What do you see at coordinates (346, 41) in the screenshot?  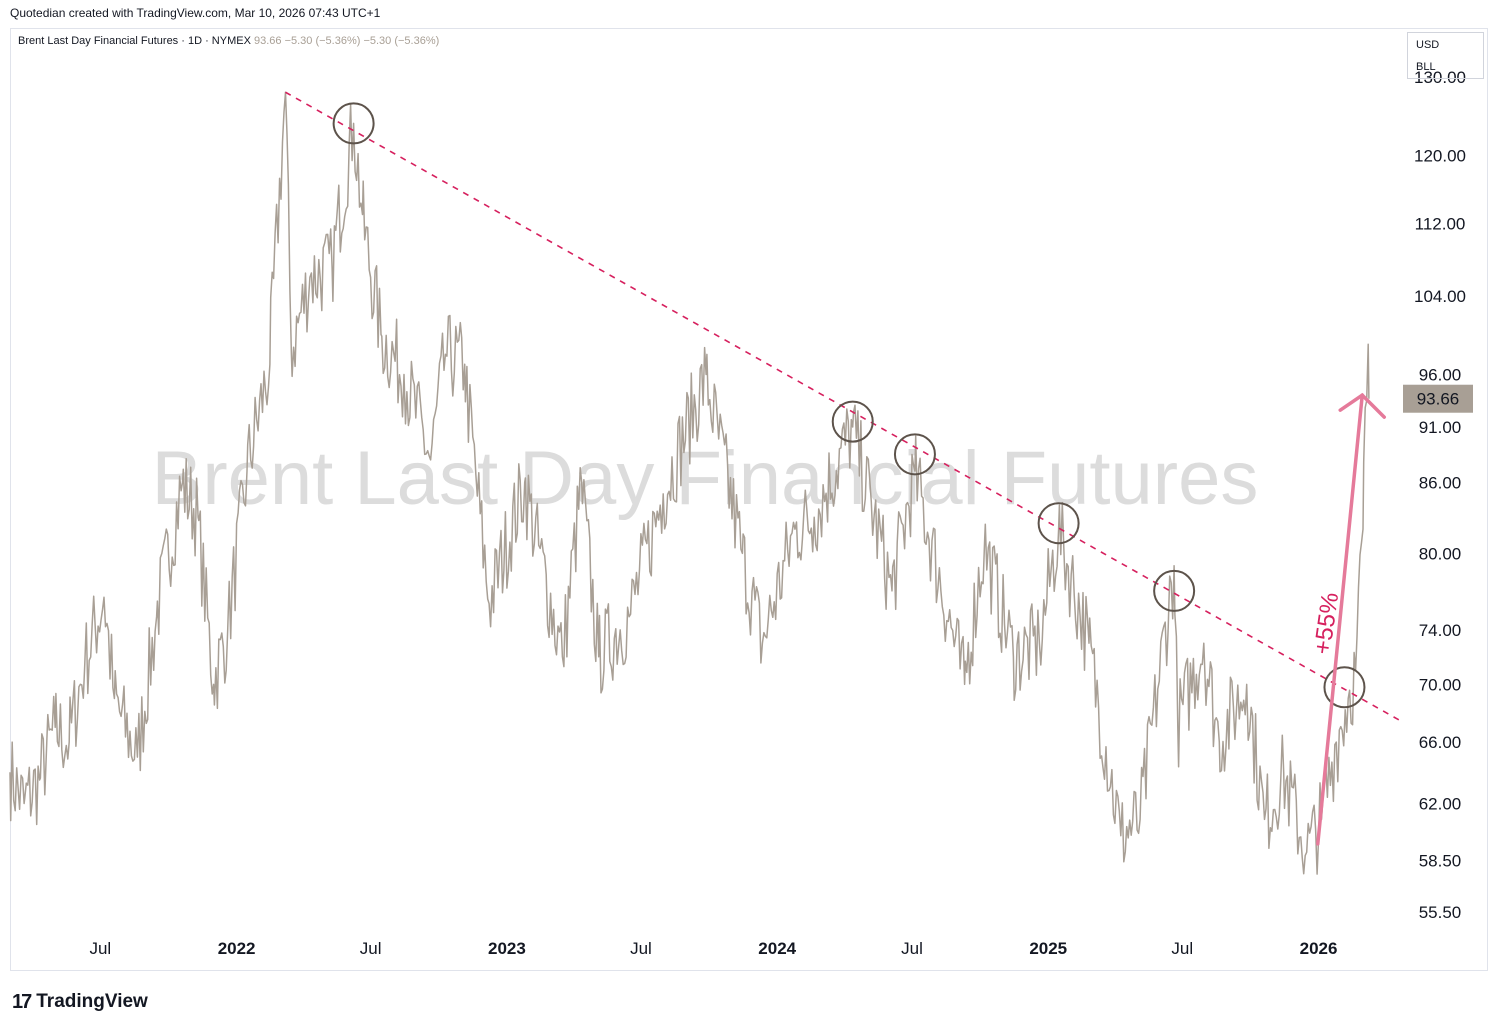 I see `symbol-quote: 93.66 −5.30 (−5.36%) −5.30 (−5.36%)` at bounding box center [346, 41].